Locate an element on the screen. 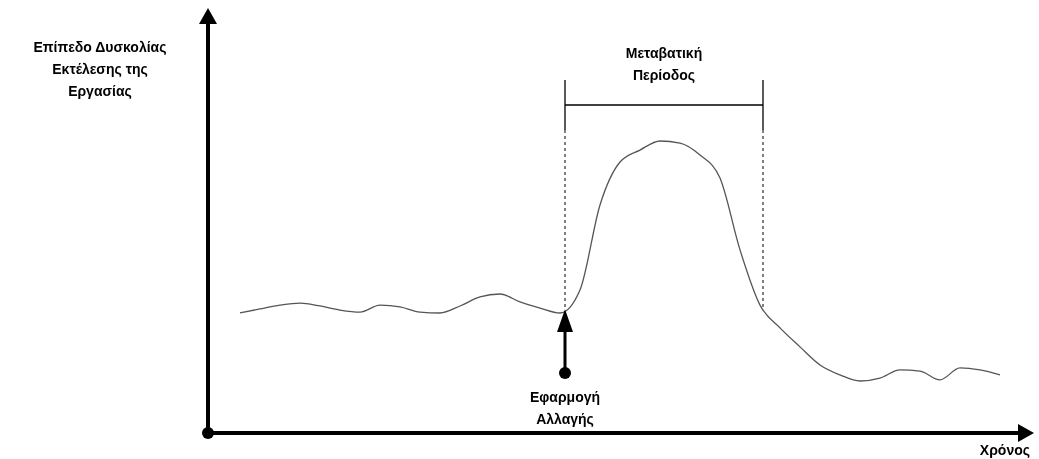  y-axis-title: Επίπεδο Δυσκολίας Εκτέλεσης της Εργασίας is located at coordinates (100, 69).